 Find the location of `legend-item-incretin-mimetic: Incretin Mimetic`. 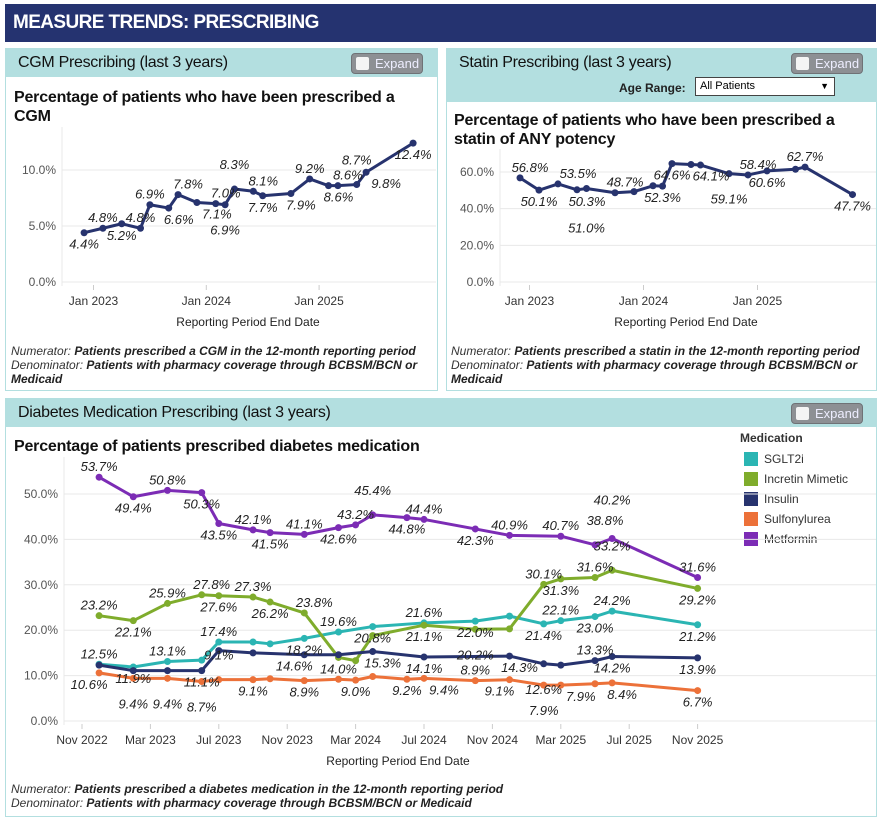

legend-item-incretin-mimetic: Incretin Mimetic is located at coordinates (794, 479).